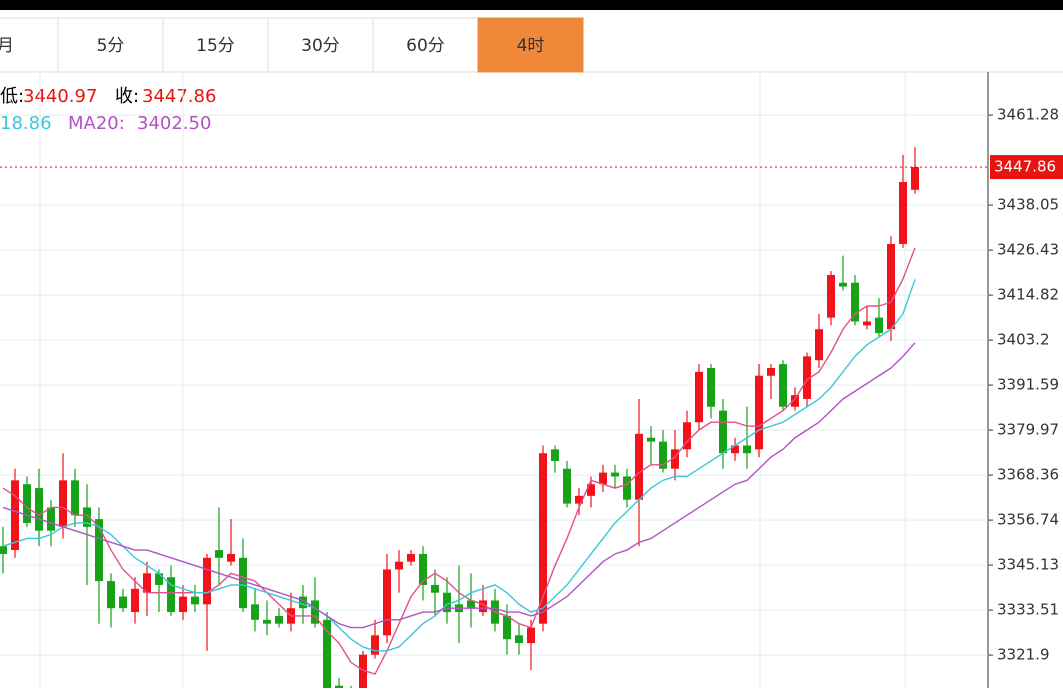 The width and height of the screenshot is (1063, 692). Describe the element at coordinates (1023, 655) in the screenshot. I see `y-tick-label: 3321.9` at that location.